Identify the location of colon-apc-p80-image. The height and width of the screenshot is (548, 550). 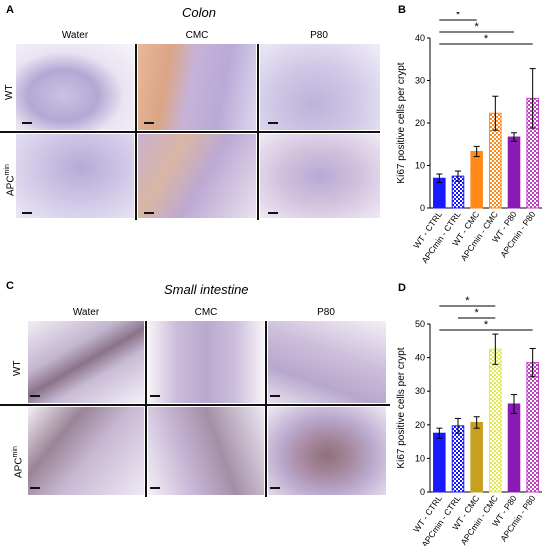
(320, 176).